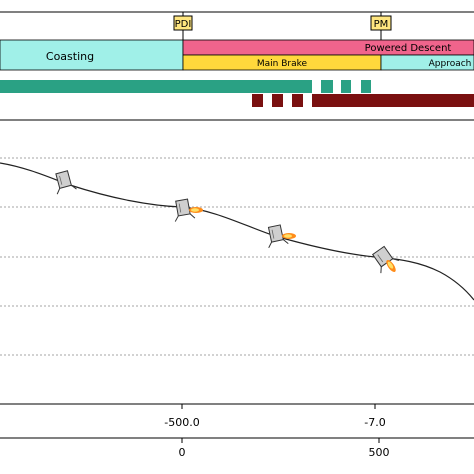  I want to click on pm-marker-label: PM, so click(381, 24).